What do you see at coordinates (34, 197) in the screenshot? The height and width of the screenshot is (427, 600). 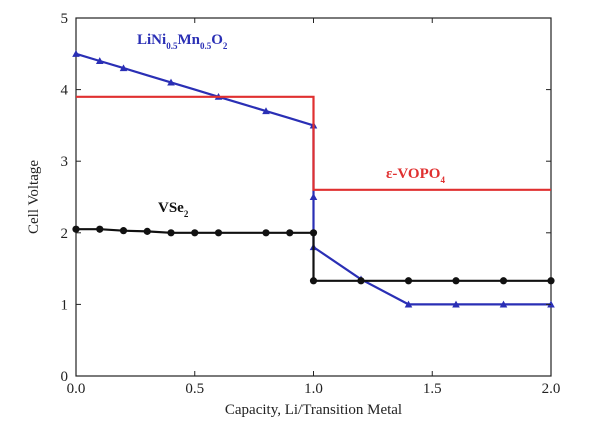 I see `y-axis-label: Cell Voltage` at bounding box center [34, 197].